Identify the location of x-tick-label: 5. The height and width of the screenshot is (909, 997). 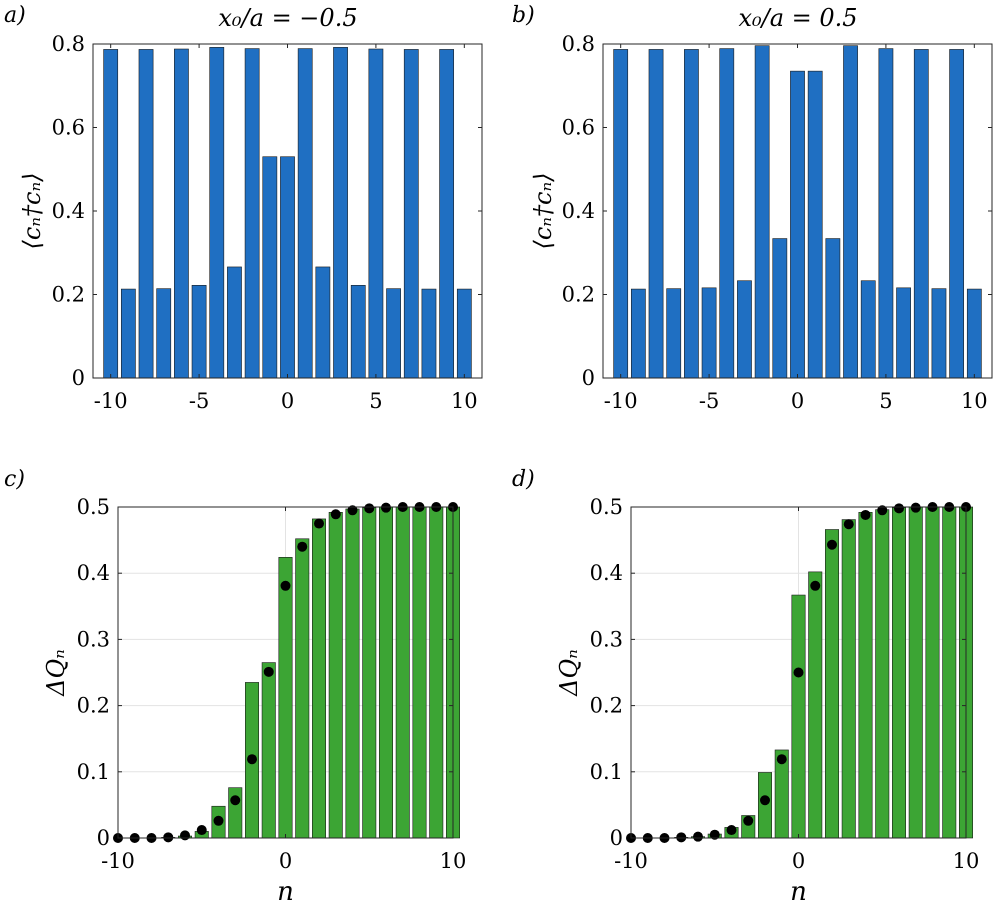
(375, 401).